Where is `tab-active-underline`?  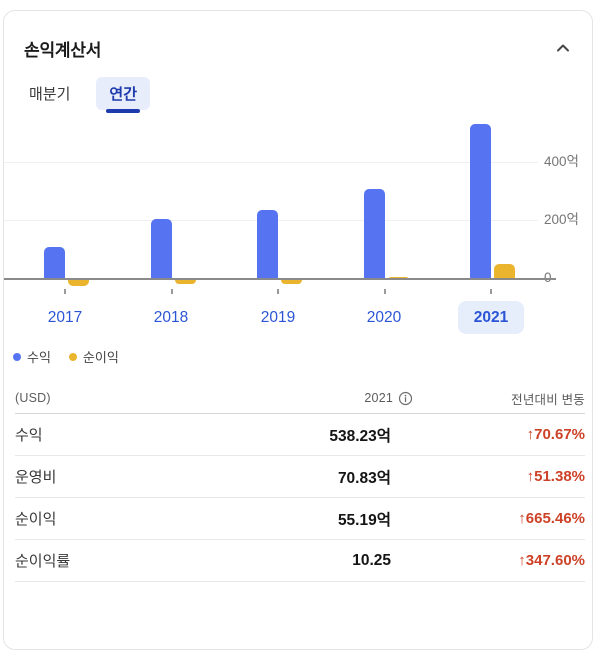 tab-active-underline is located at coordinates (123, 111).